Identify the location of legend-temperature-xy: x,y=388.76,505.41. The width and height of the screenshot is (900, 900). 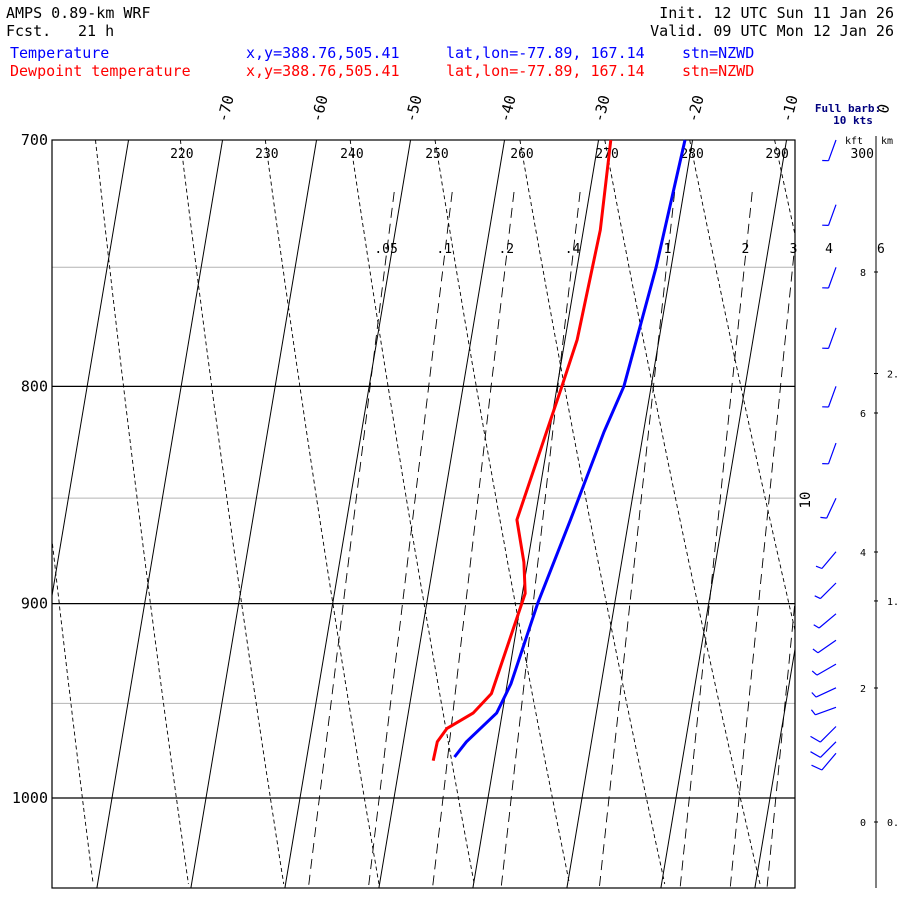
(323, 53).